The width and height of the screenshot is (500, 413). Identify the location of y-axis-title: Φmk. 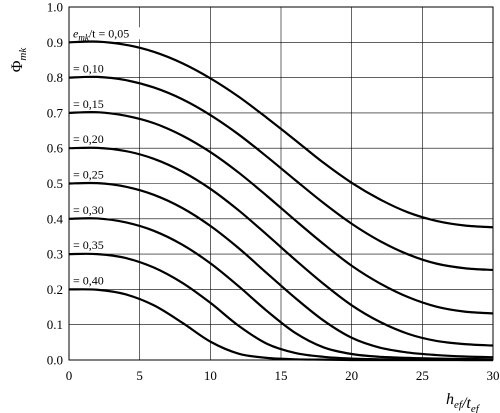
(19, 60).